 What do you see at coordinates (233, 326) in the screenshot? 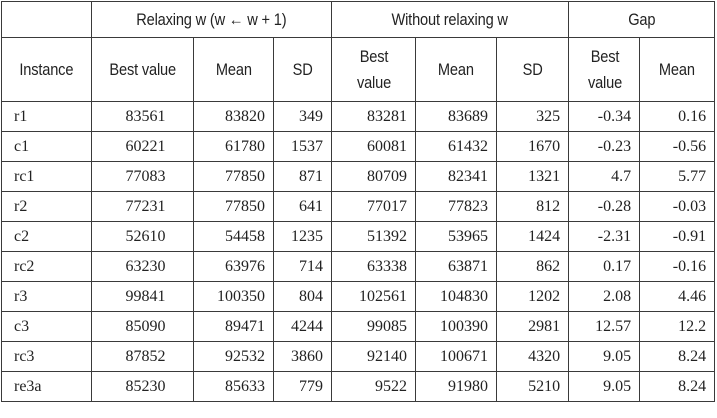
I see `cell-relax-mean: 89471` at bounding box center [233, 326].